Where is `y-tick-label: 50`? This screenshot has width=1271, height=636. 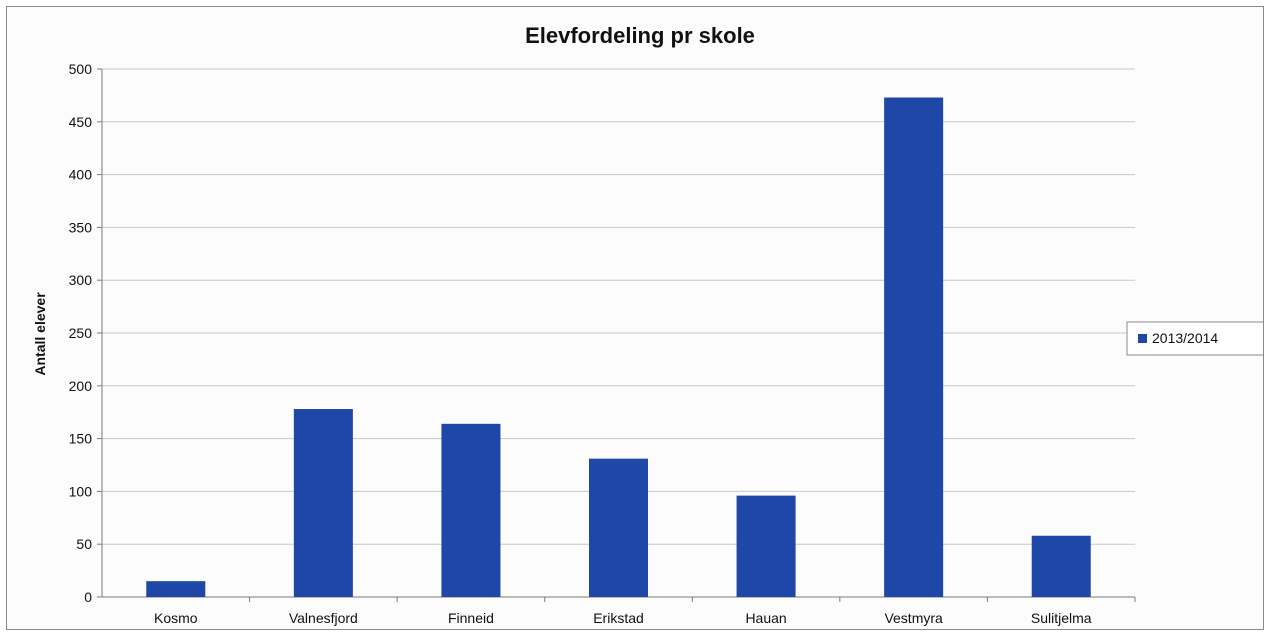
y-tick-label: 50 is located at coordinates (84, 544).